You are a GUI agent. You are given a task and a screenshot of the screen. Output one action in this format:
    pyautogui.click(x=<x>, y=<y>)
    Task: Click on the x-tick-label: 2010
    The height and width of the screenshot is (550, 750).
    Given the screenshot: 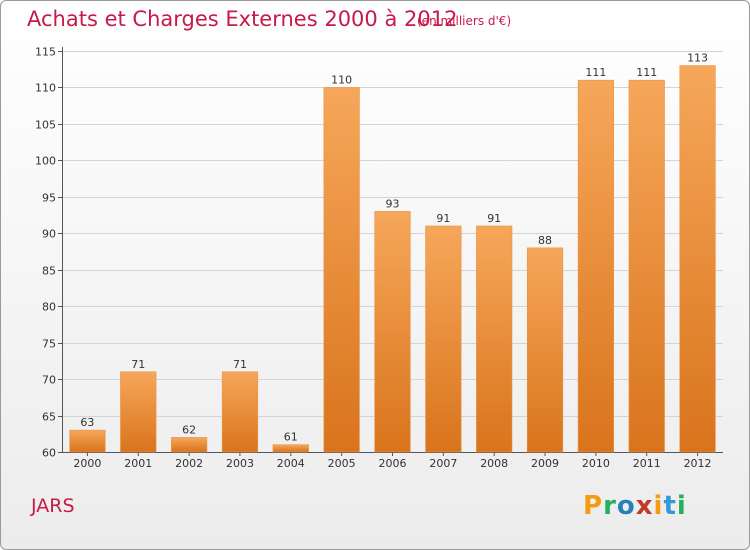 What is the action you would take?
    pyautogui.click(x=596, y=463)
    